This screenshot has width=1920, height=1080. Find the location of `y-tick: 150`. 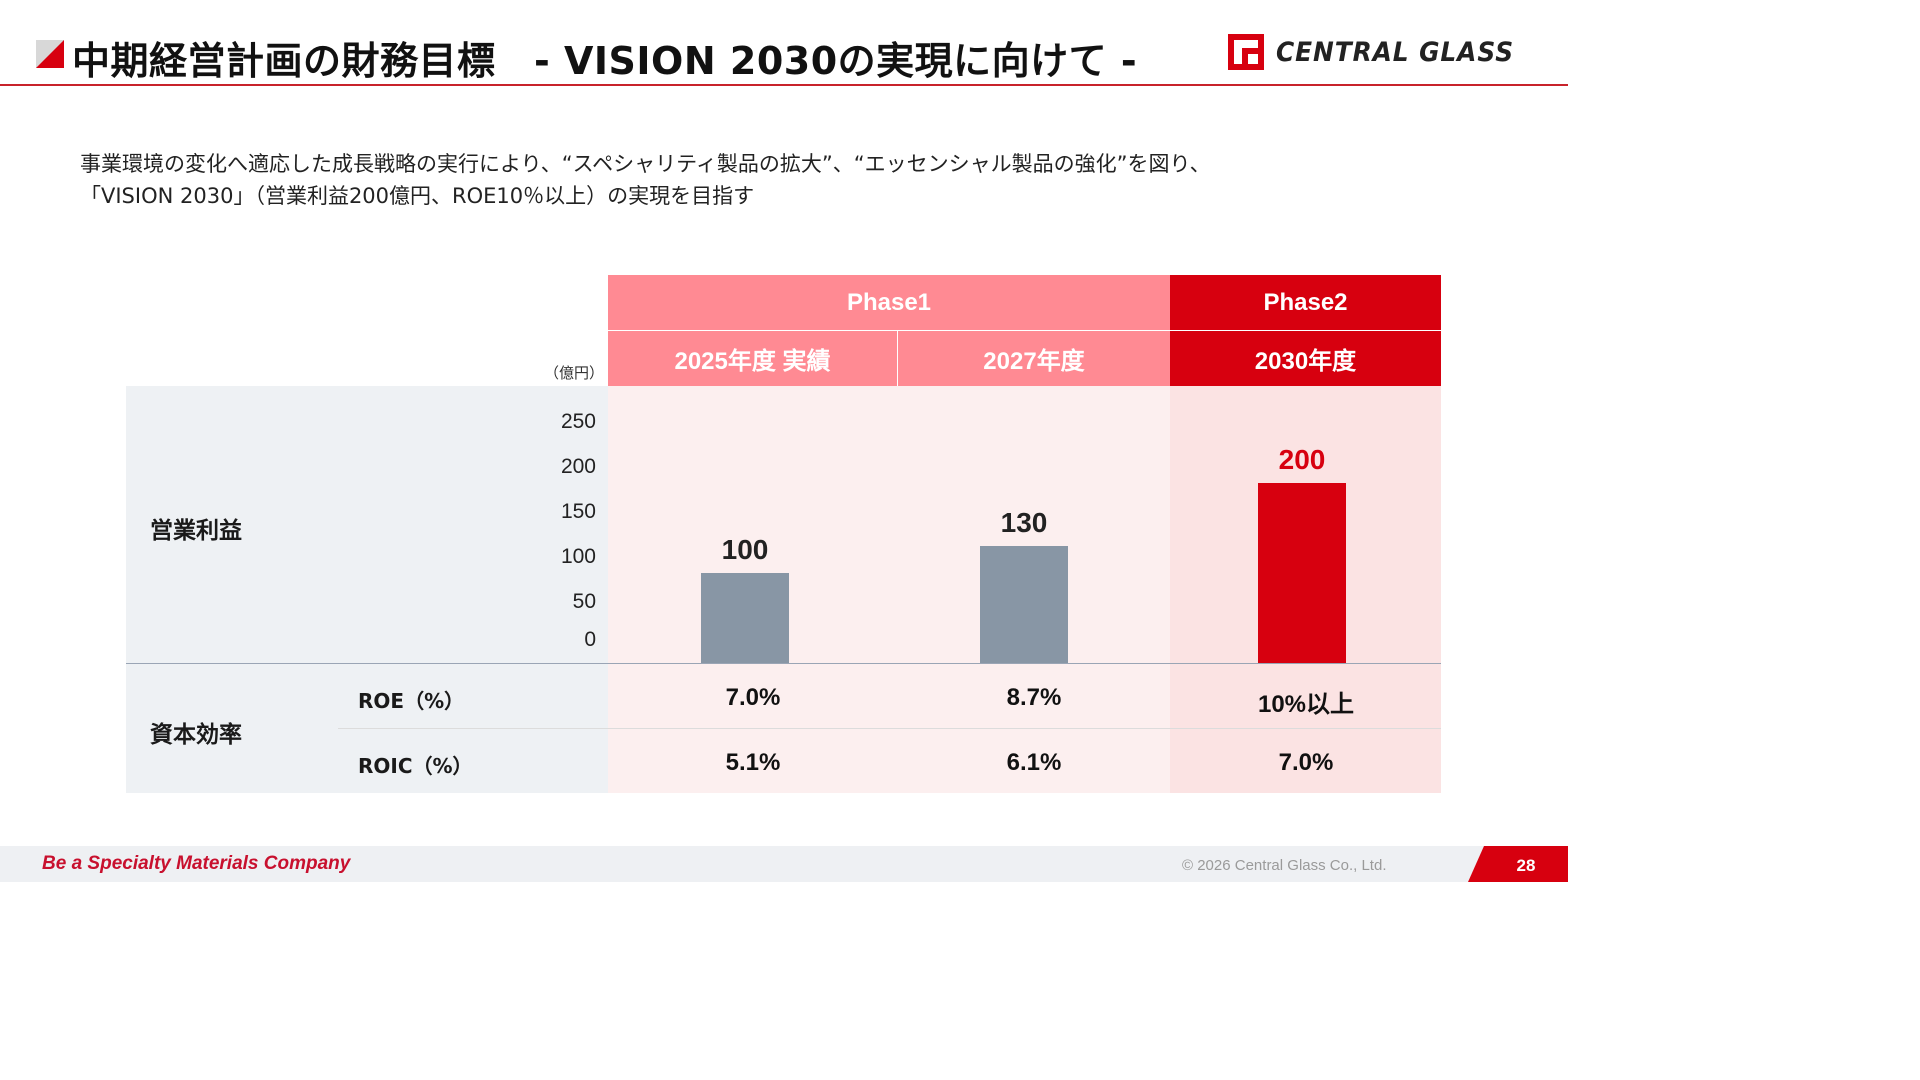

y-tick: 150 is located at coordinates (578, 511).